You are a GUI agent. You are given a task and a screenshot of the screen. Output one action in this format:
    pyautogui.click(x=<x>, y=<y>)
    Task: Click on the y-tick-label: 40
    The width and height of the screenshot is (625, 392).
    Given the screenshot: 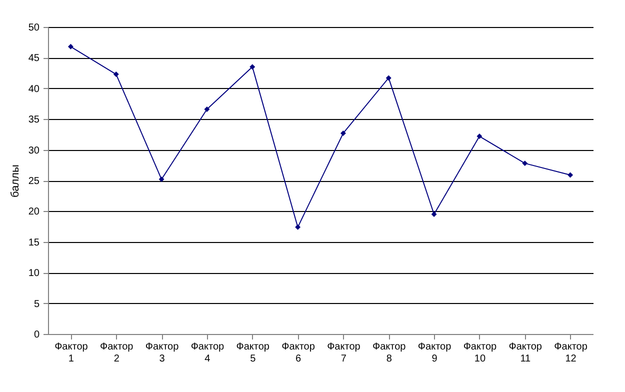 What is the action you would take?
    pyautogui.click(x=34, y=89)
    